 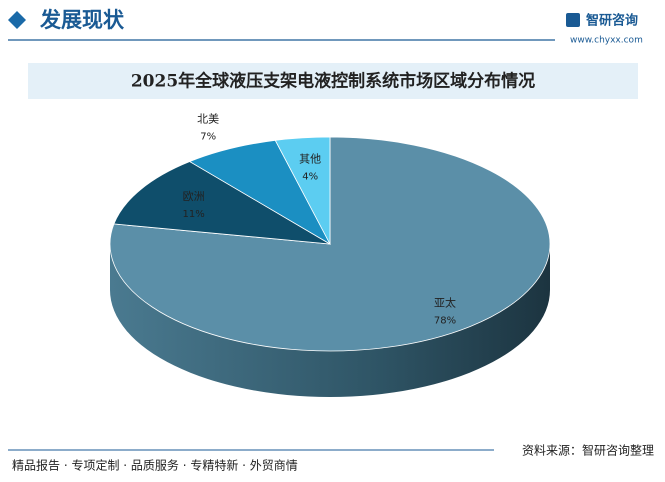 What do you see at coordinates (310, 177) in the screenshot?
I see `slice-value-label: 4%` at bounding box center [310, 177].